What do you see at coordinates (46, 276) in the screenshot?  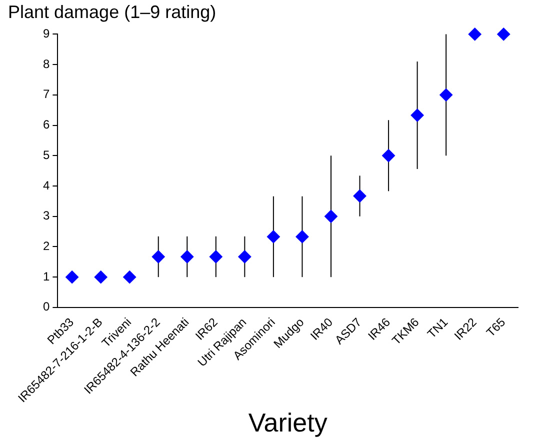 I see `y-tick-label: 1` at bounding box center [46, 276].